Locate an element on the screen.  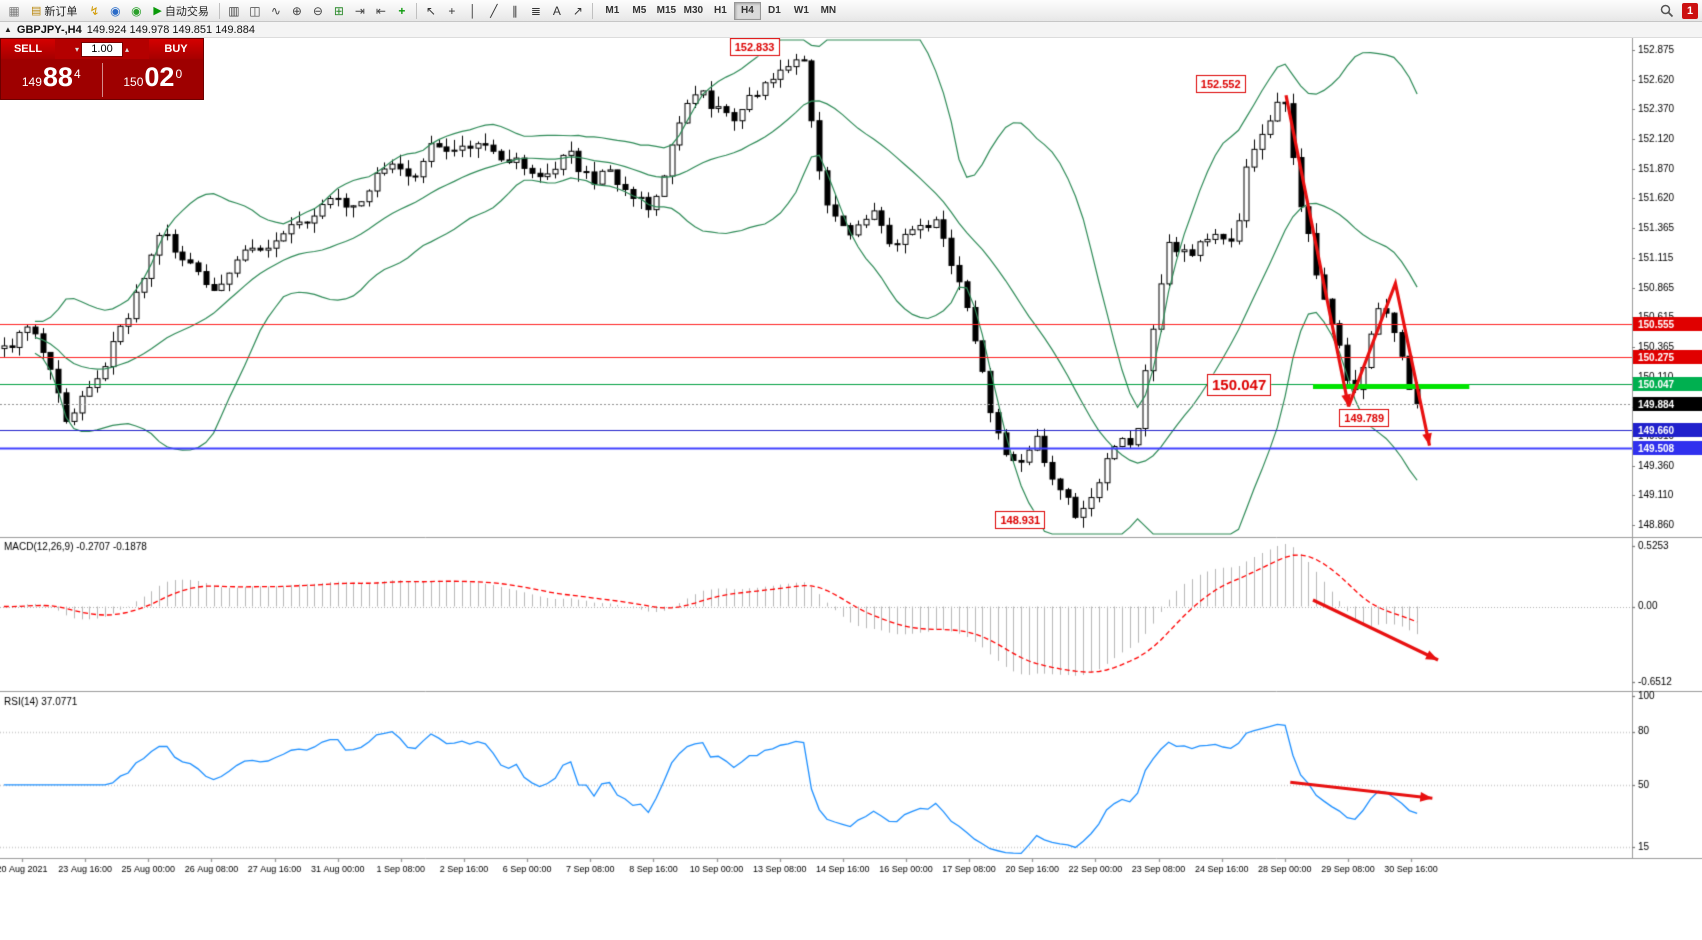
fibonacci-tool-icon: ≣ is located at coordinates (535, 10).